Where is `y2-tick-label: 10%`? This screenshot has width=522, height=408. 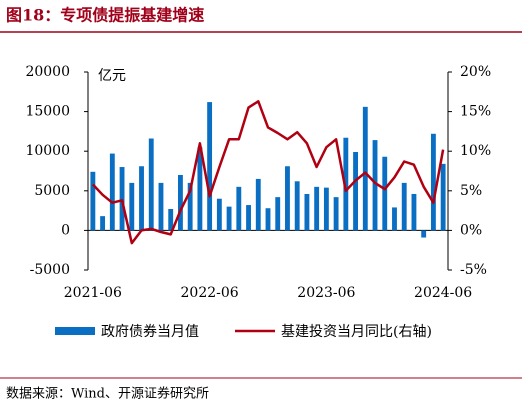
y2-tick-label: 10% is located at coordinates (475, 151).